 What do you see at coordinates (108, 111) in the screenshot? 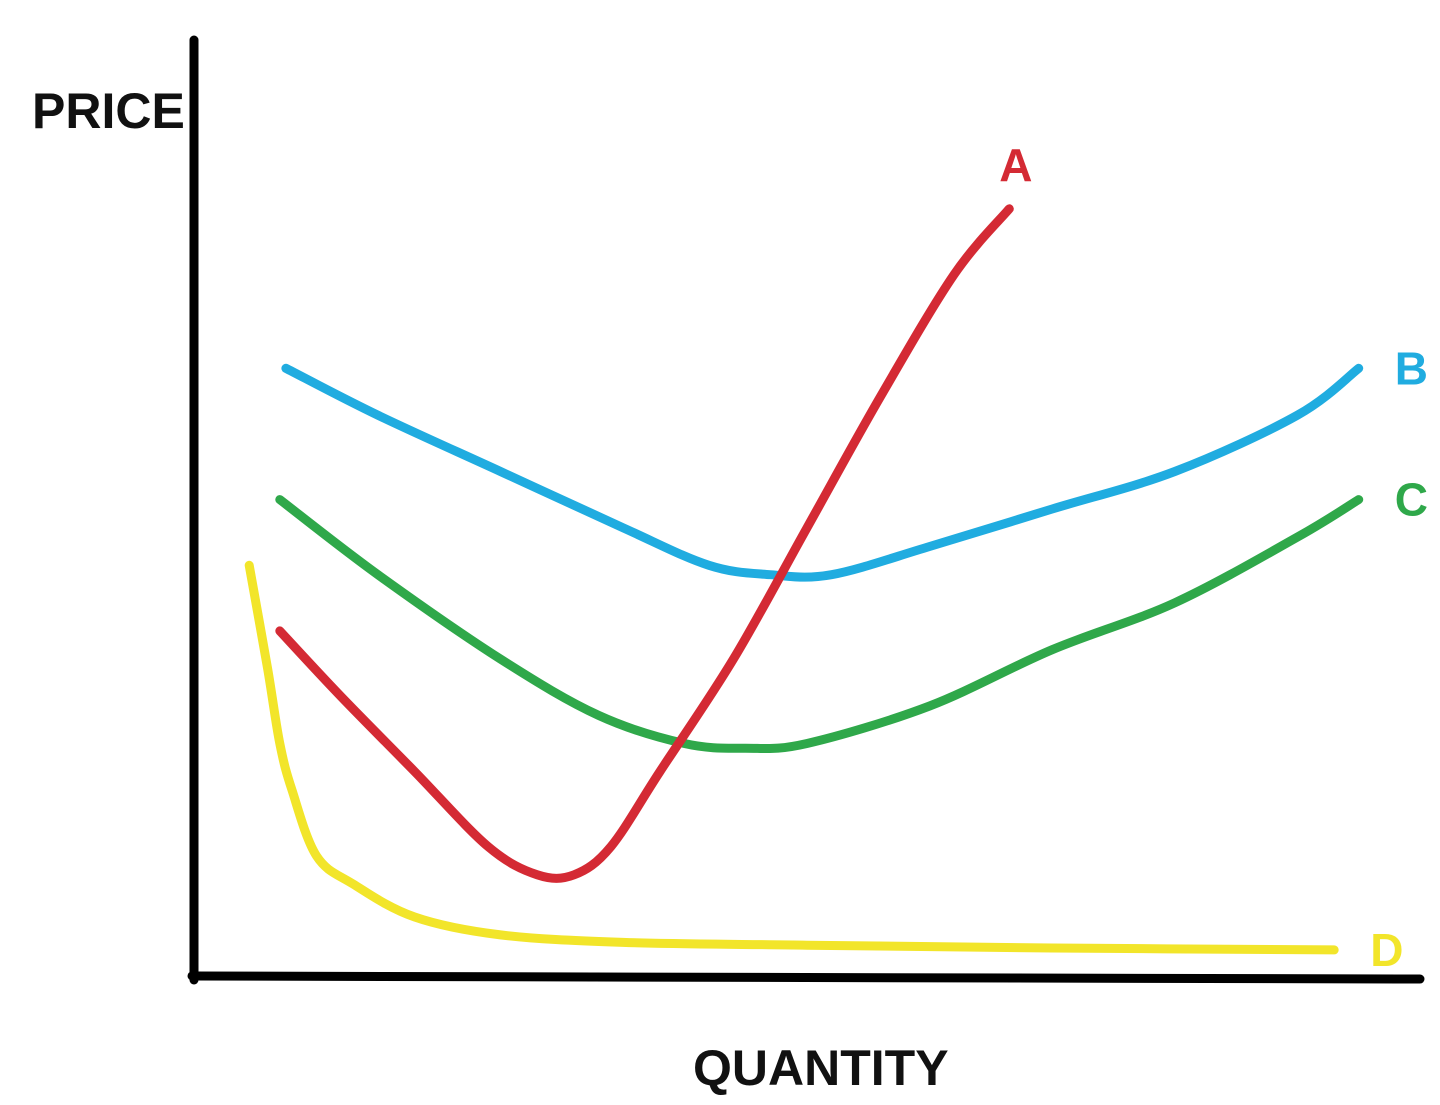
I see `y-axis-label: PRICE` at bounding box center [108, 111].